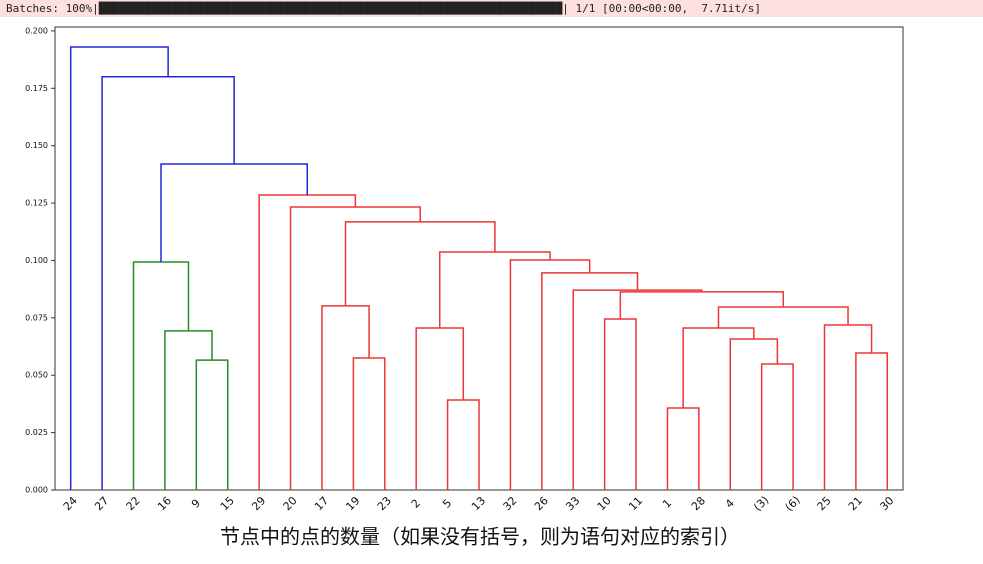 This screenshot has width=983, height=564. What do you see at coordinates (478, 503) in the screenshot?
I see `leaf-label: 13` at bounding box center [478, 503].